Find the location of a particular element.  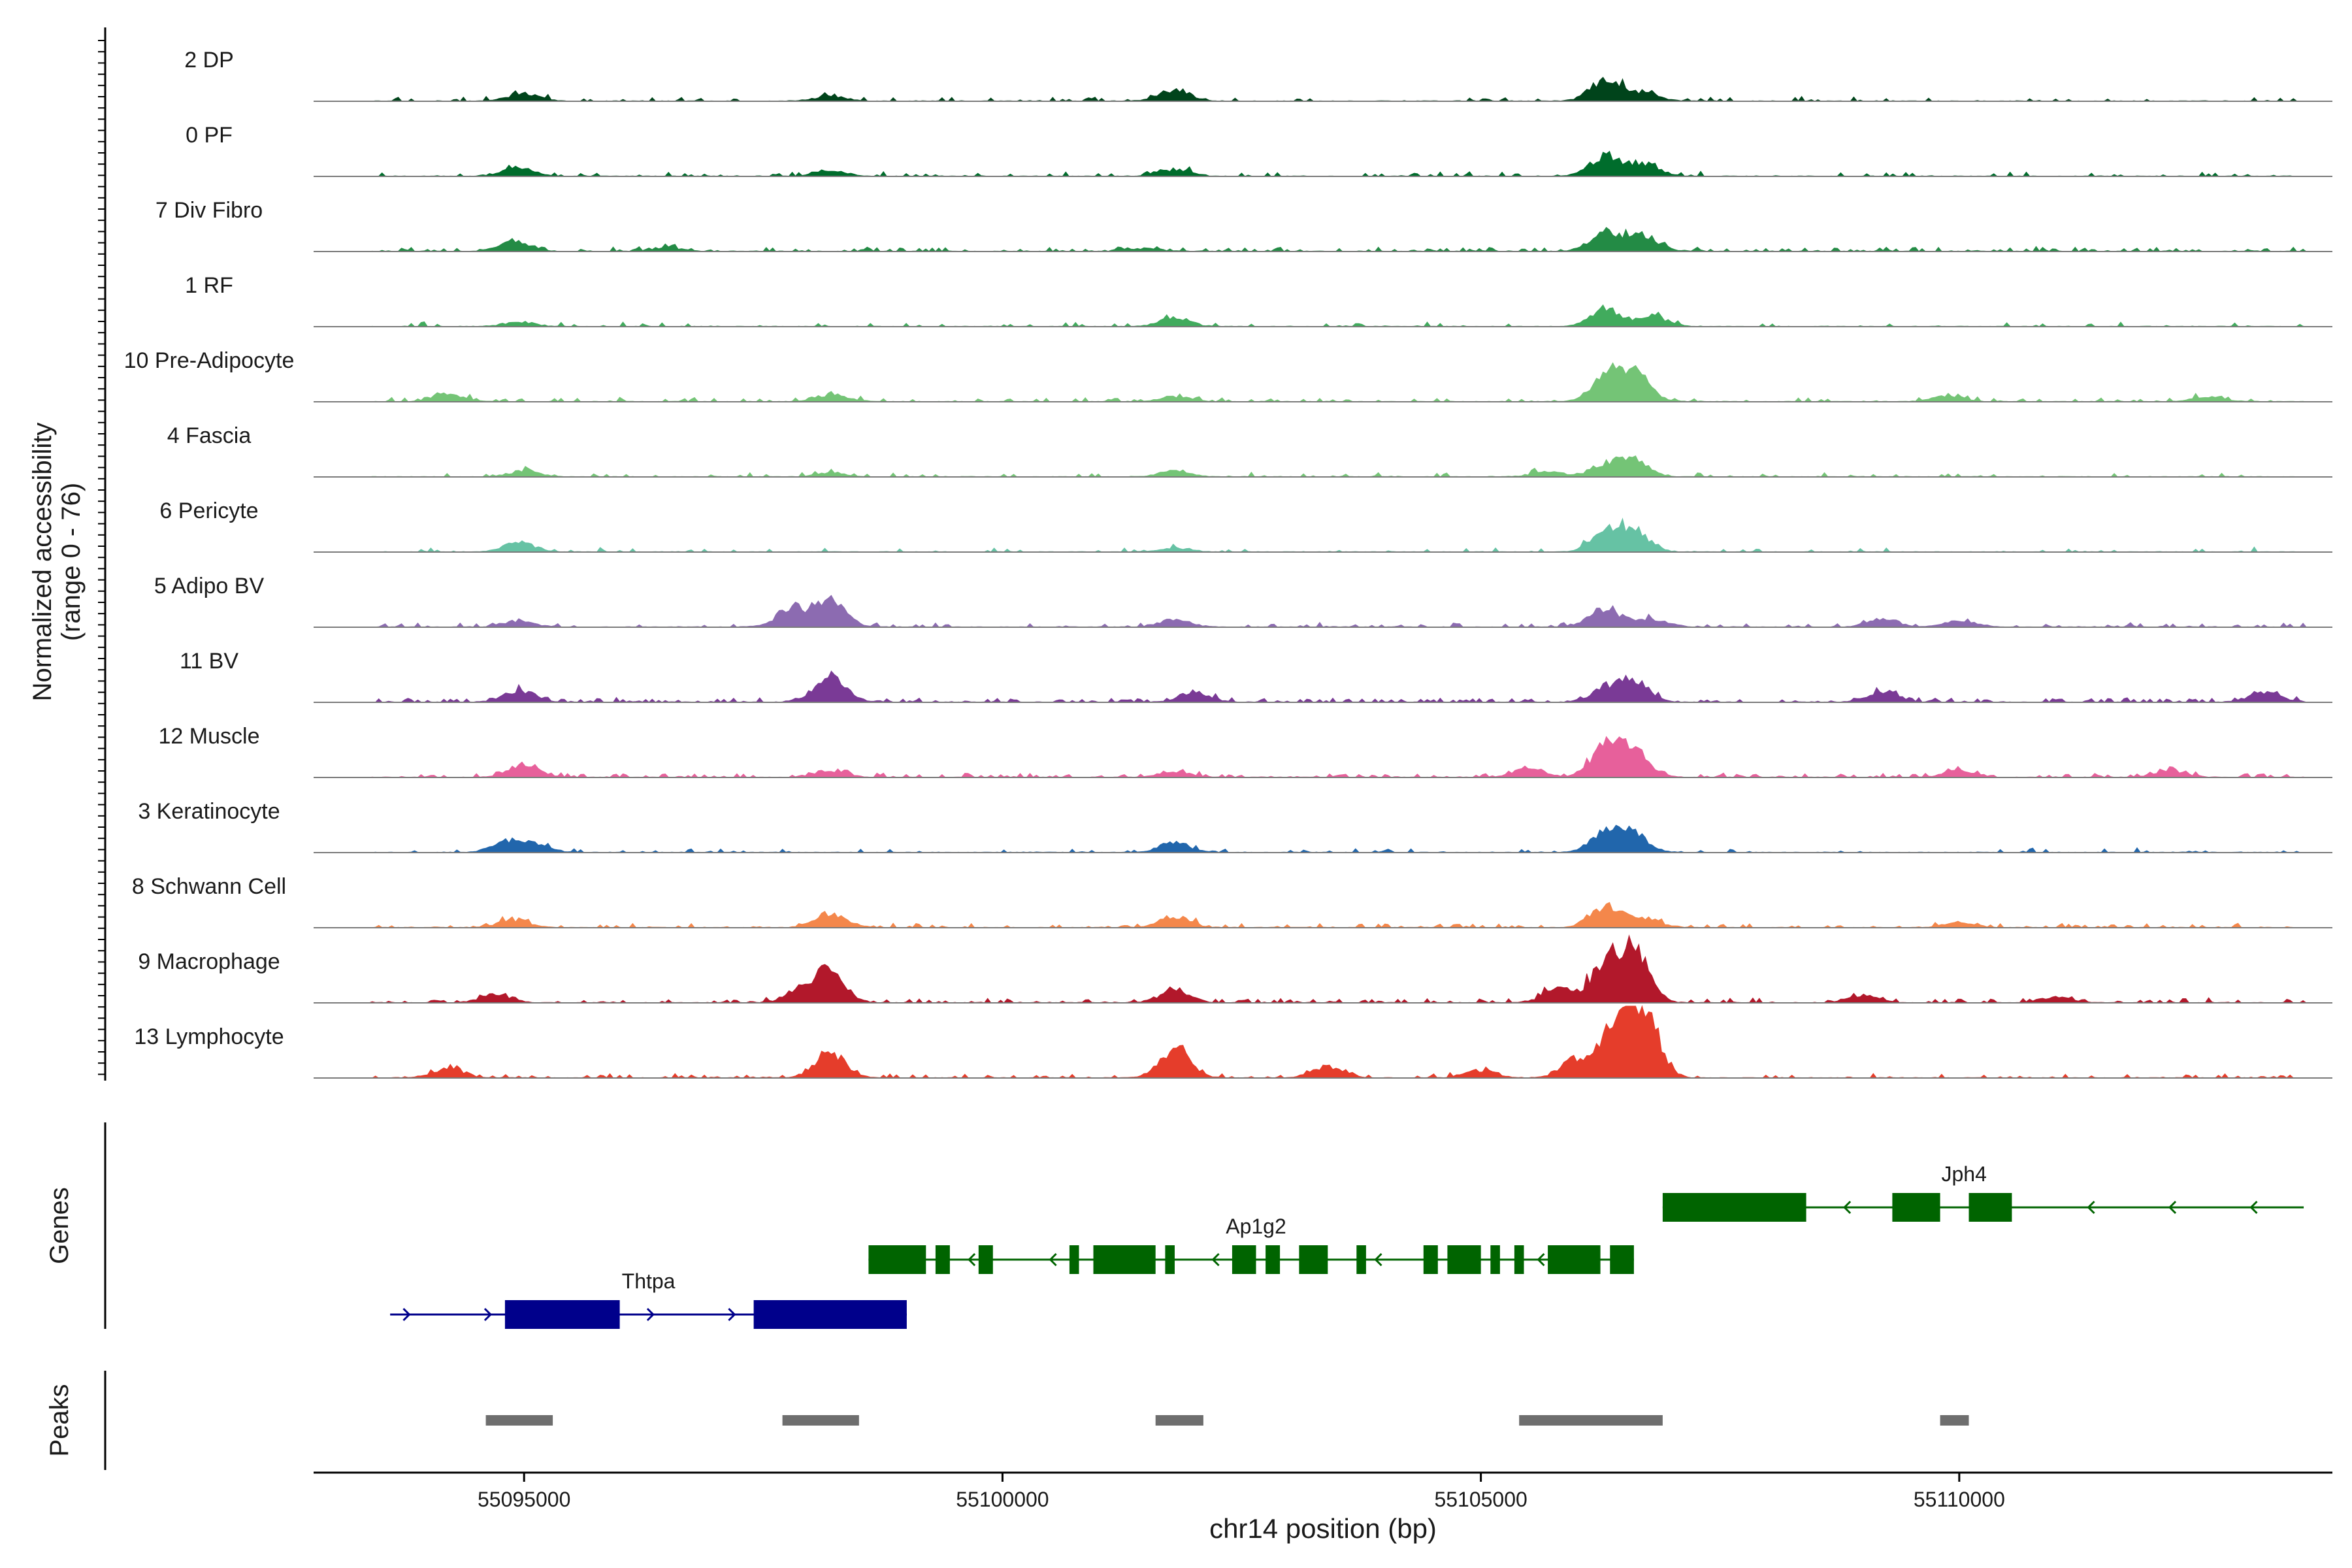

track-5-adipo-bv: 5 Adipo BV is located at coordinates (1243, 601).